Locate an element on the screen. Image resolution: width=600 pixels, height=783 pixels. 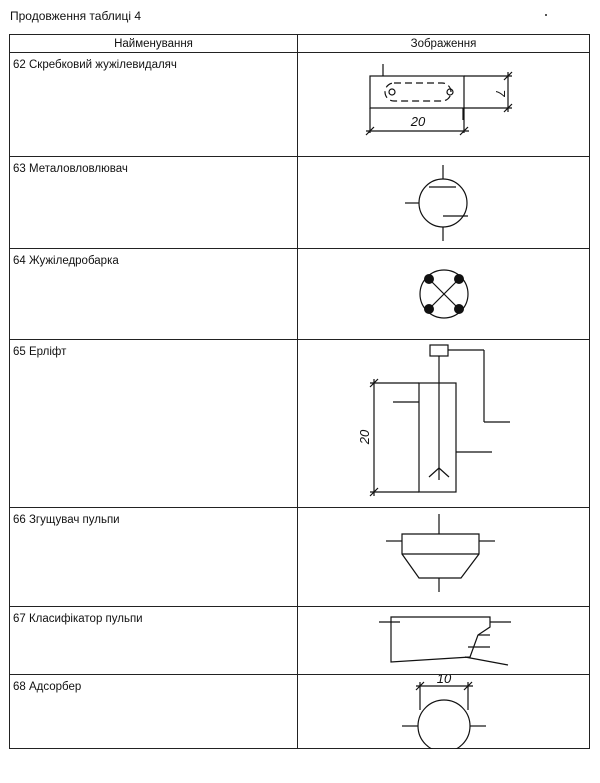
row-name-62: 62 Скребковий жужілевидаляч is located at coordinates (153, 104).